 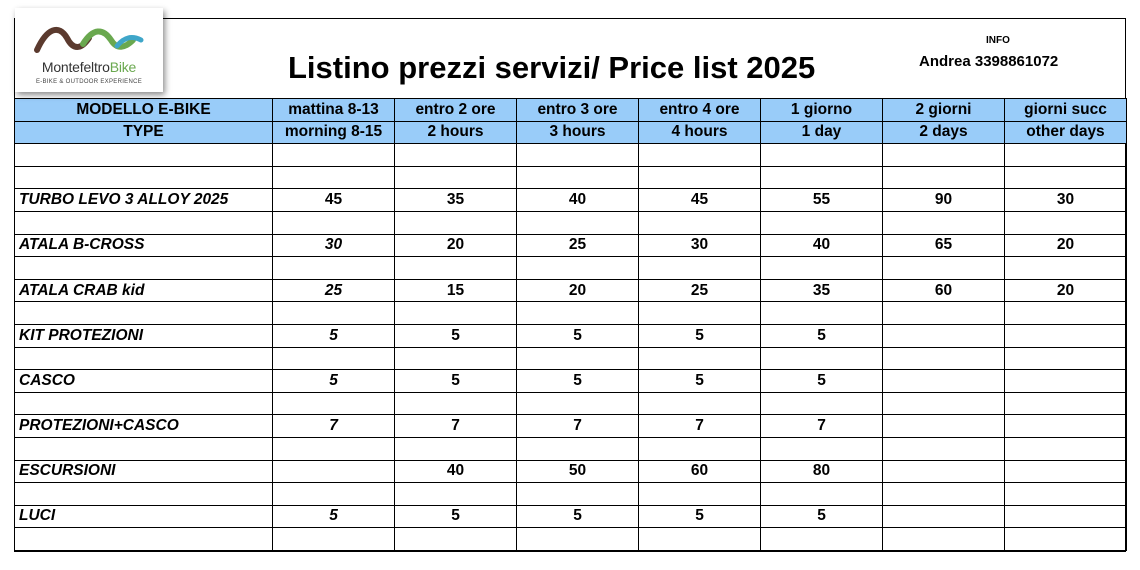 I want to click on column-header: 2 hours, so click(x=455, y=132).